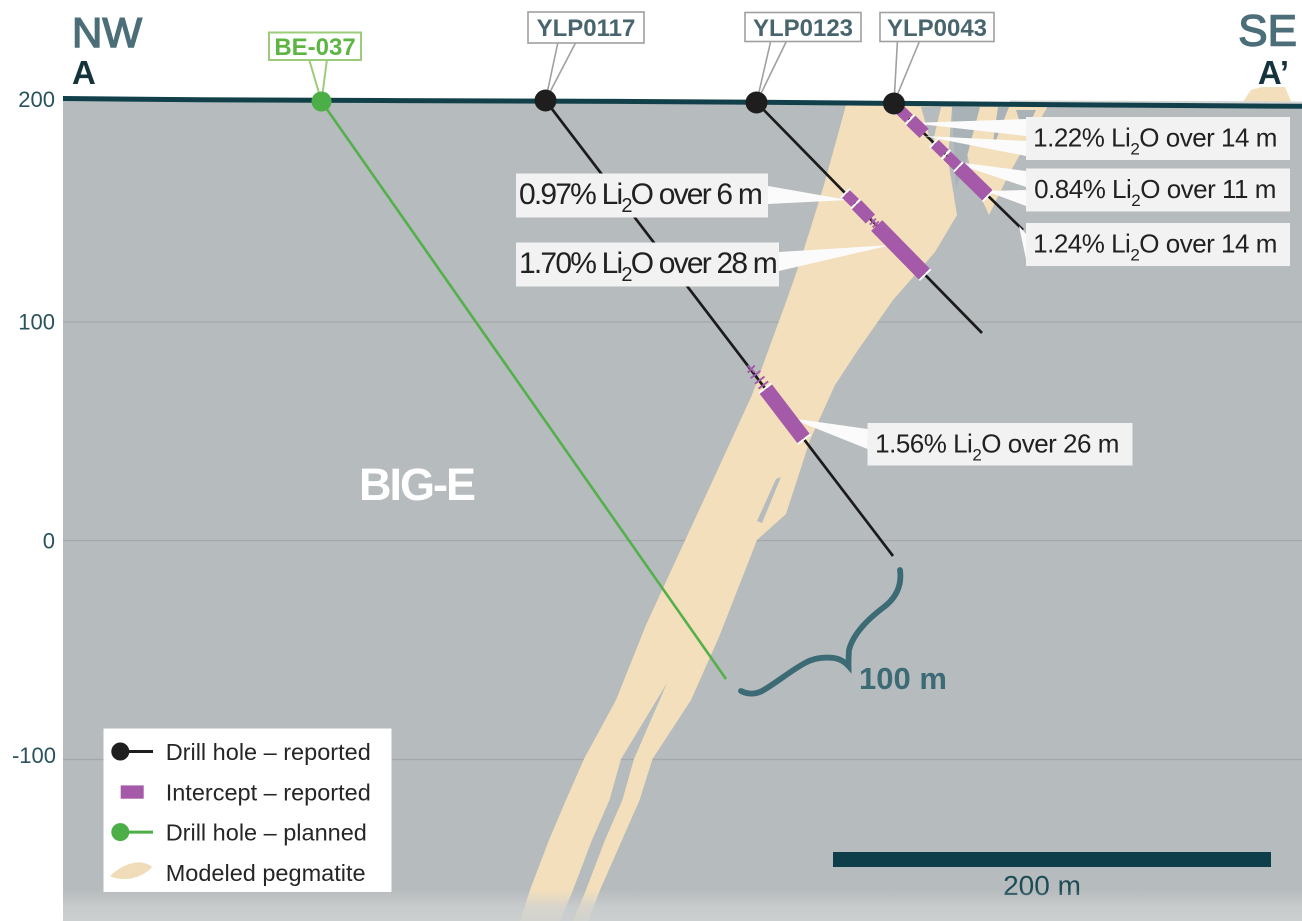 This screenshot has height=921, width=1302. What do you see at coordinates (36, 322) in the screenshot?
I see `svg-text: 100` at bounding box center [36, 322].